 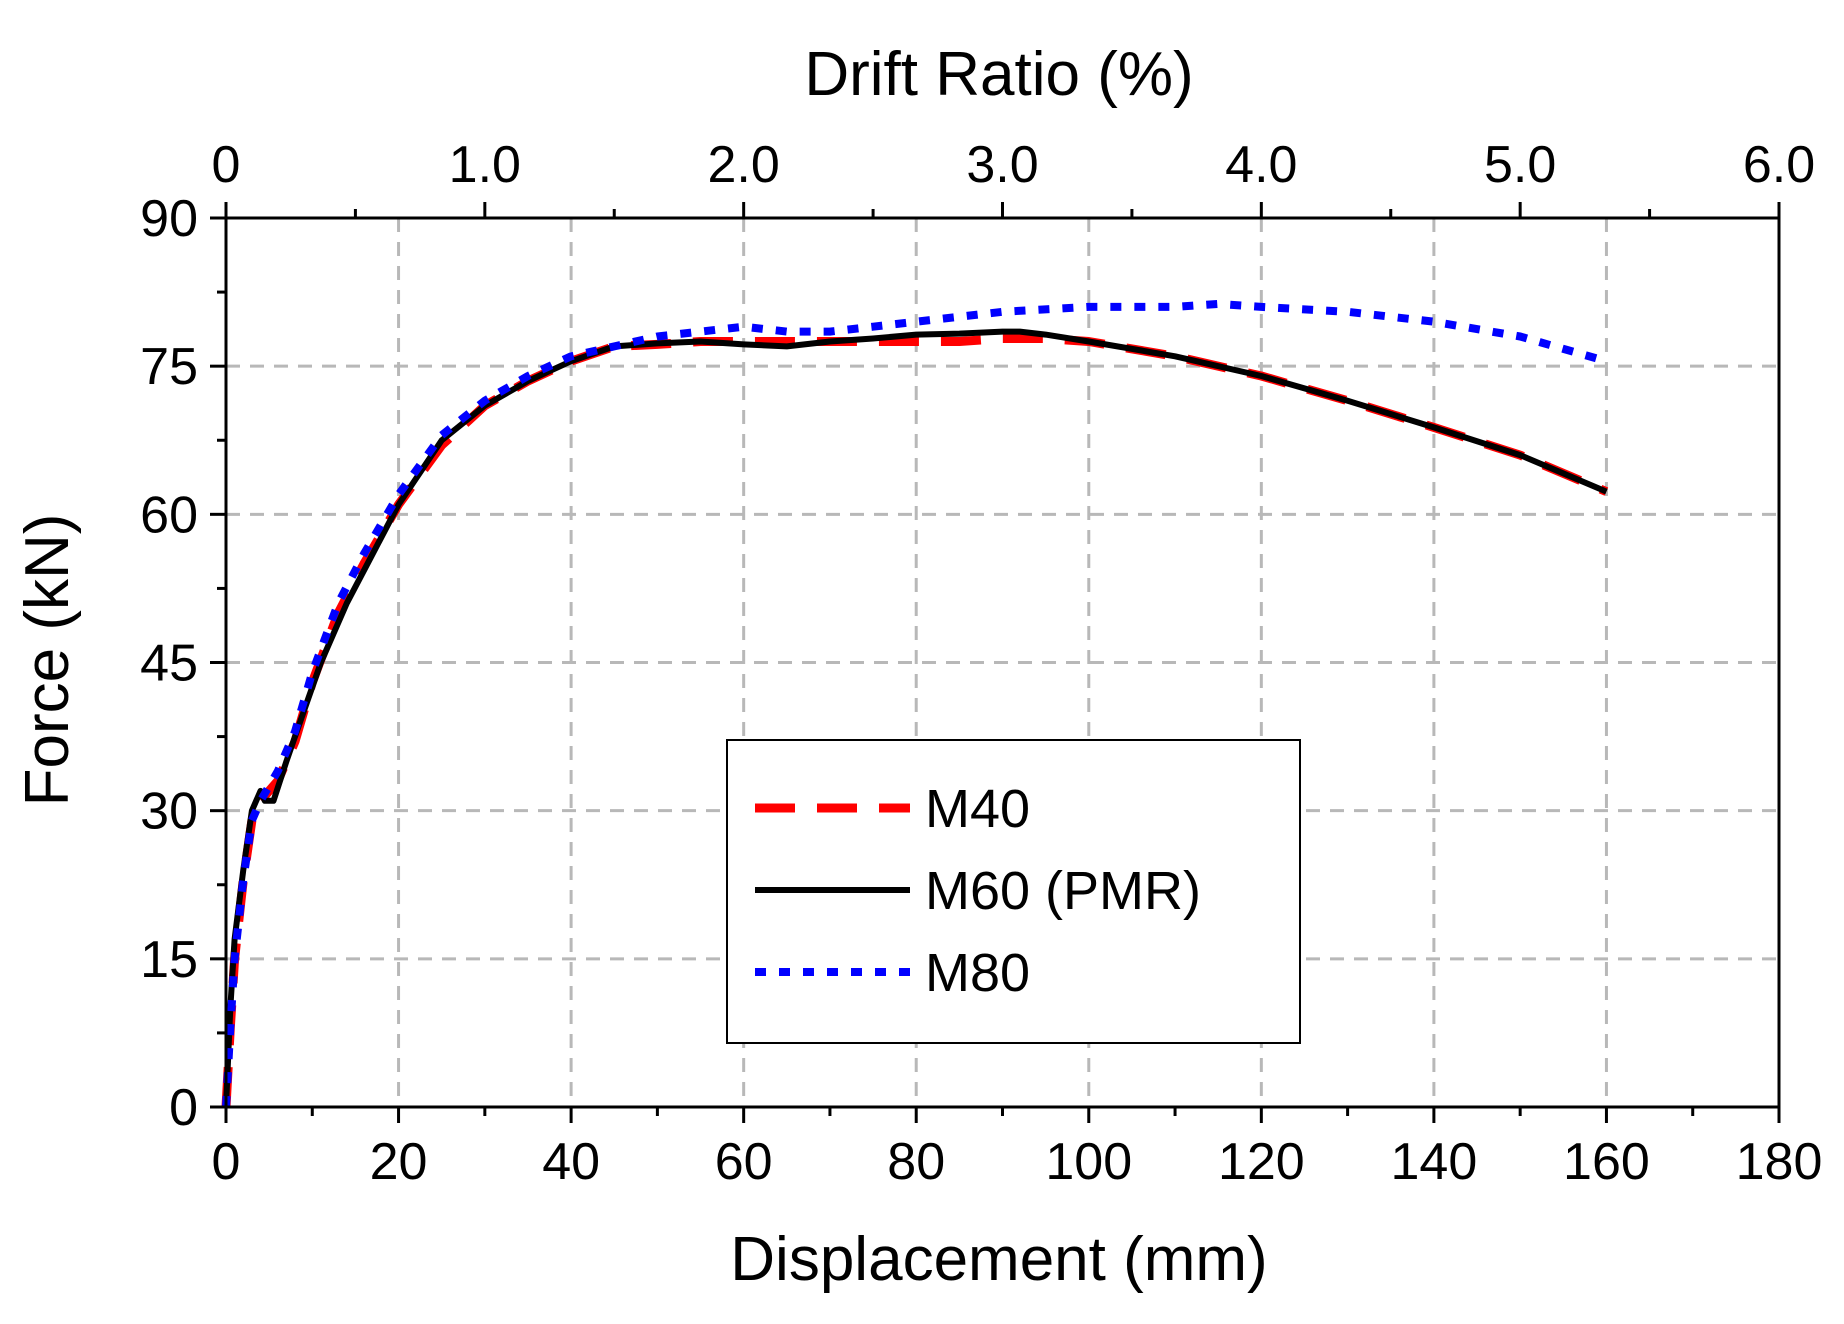 What do you see at coordinates (744, 1162) in the screenshot?
I see `x-tick-label: 60` at bounding box center [744, 1162].